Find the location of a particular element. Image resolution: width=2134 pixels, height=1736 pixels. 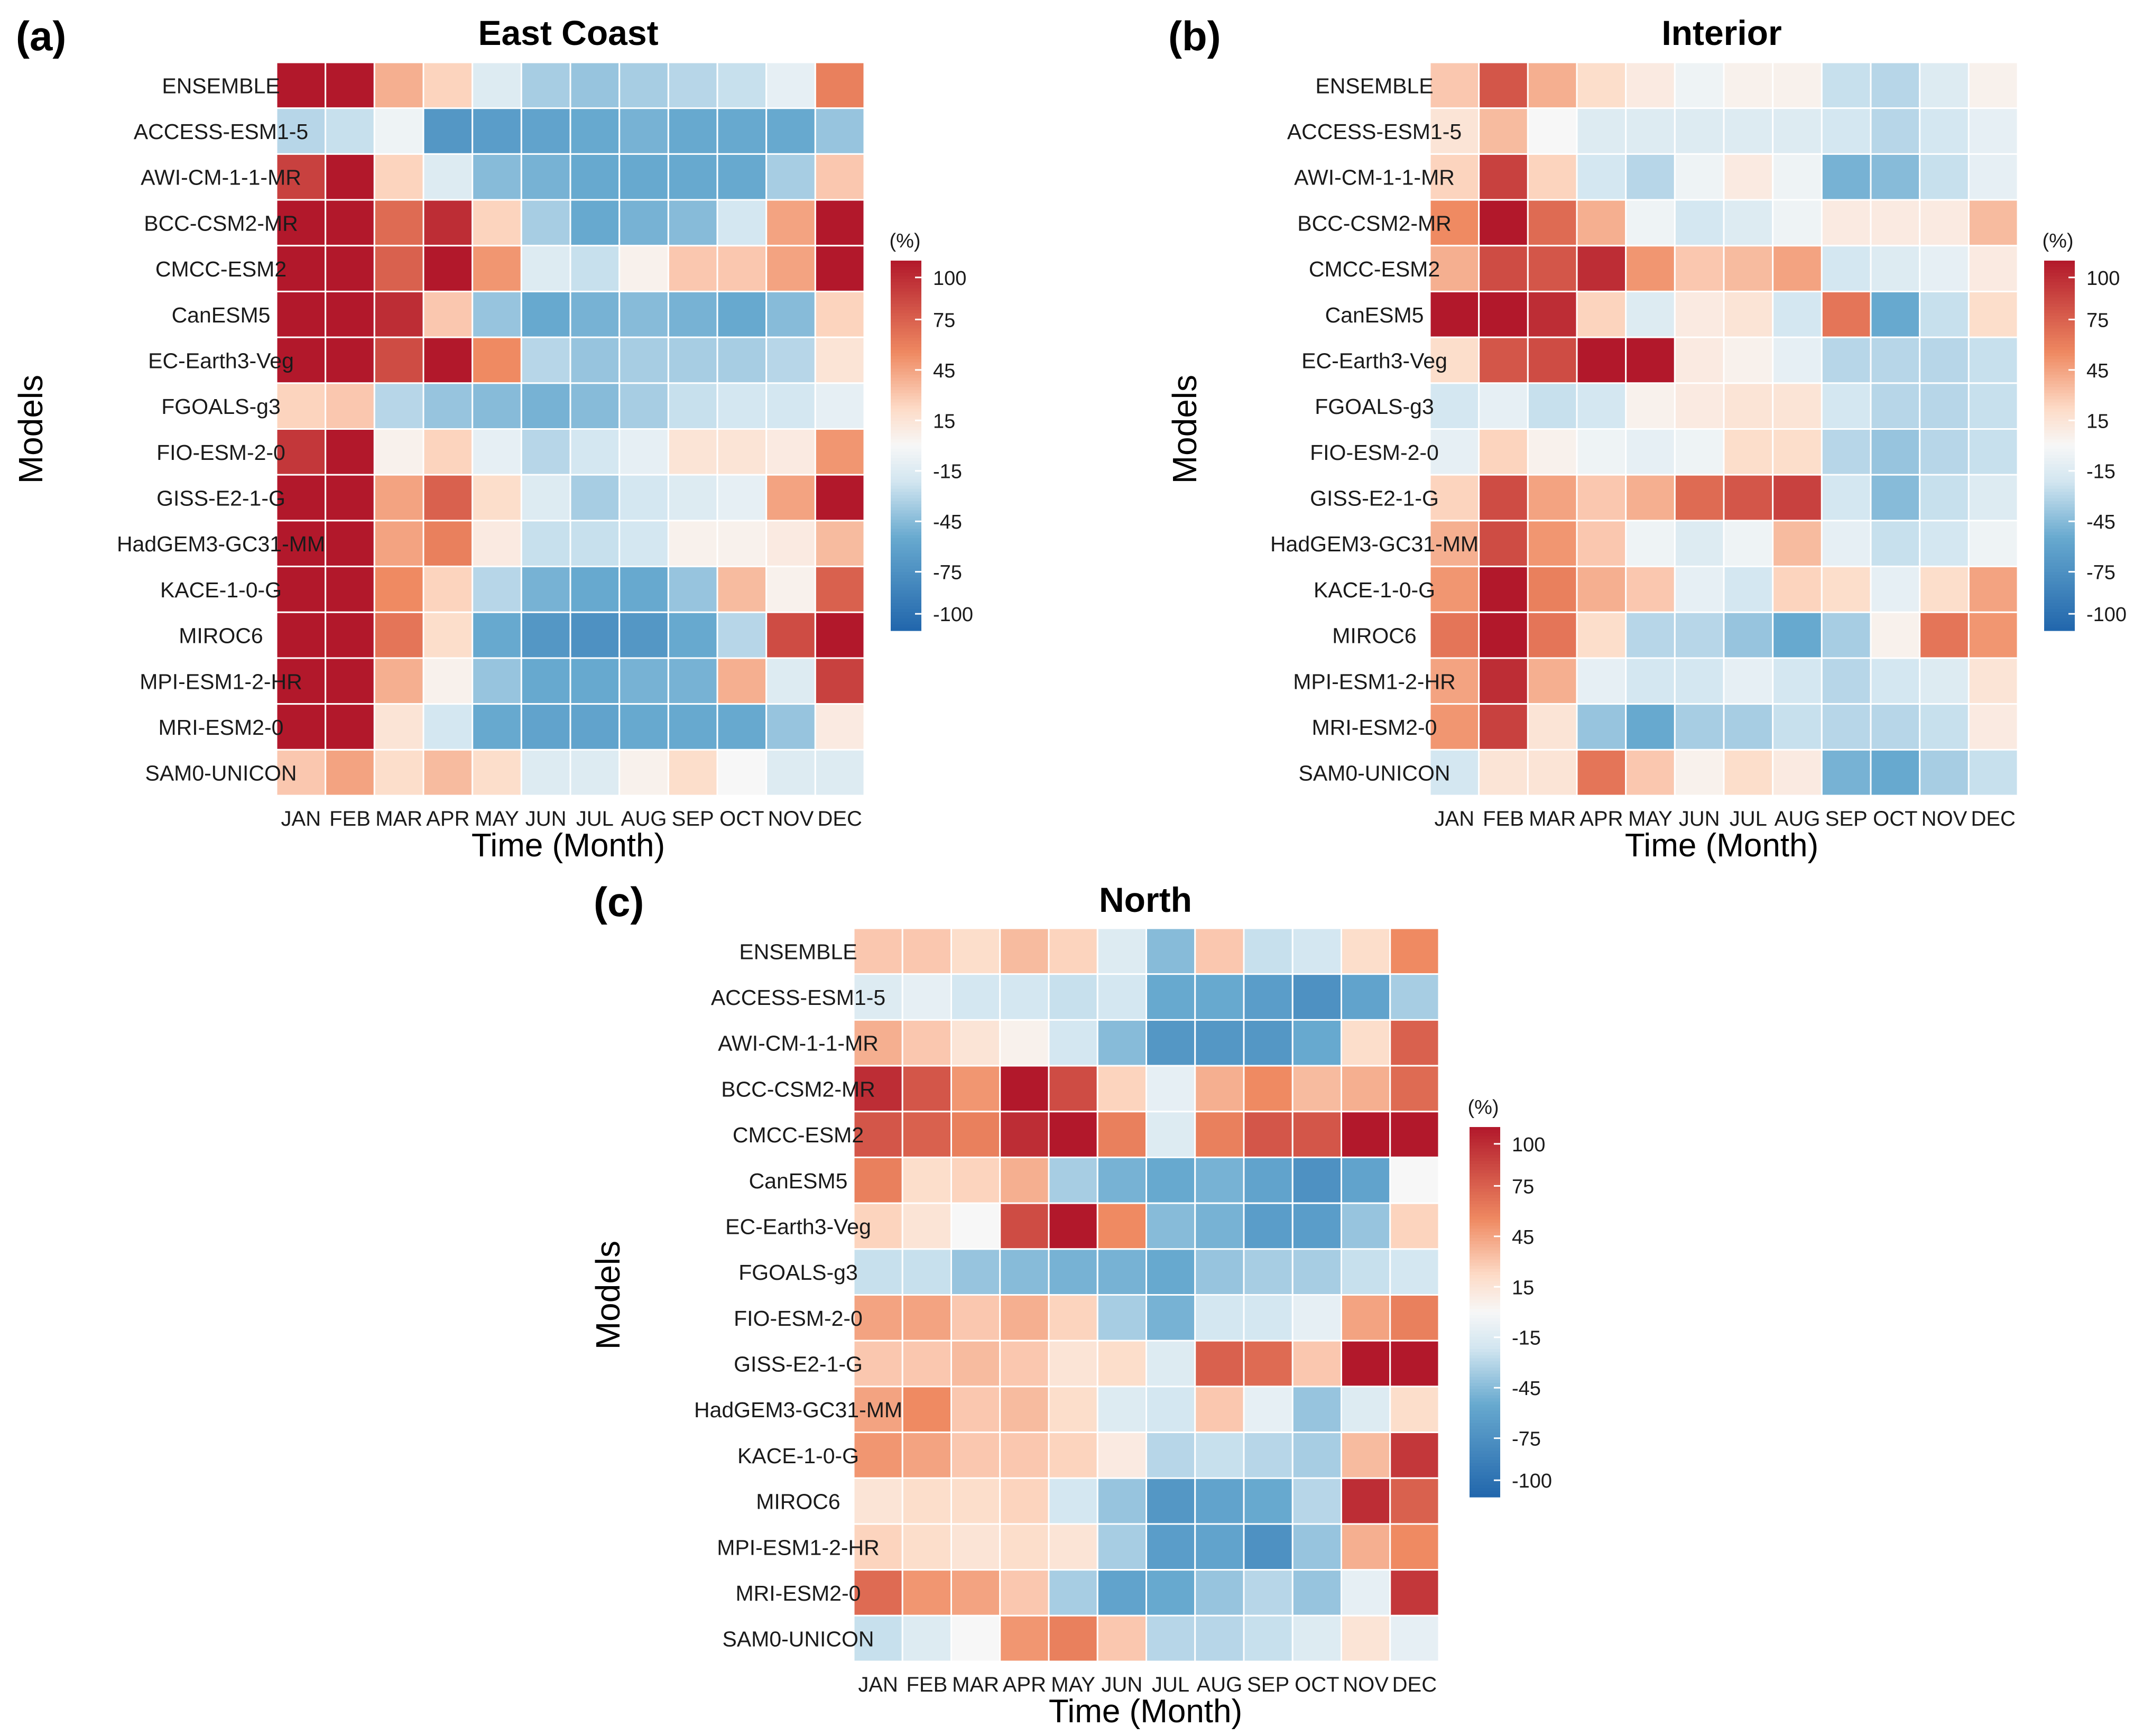

y-tick-label: ACCESS-ESM1-5 is located at coordinates (1374, 131).